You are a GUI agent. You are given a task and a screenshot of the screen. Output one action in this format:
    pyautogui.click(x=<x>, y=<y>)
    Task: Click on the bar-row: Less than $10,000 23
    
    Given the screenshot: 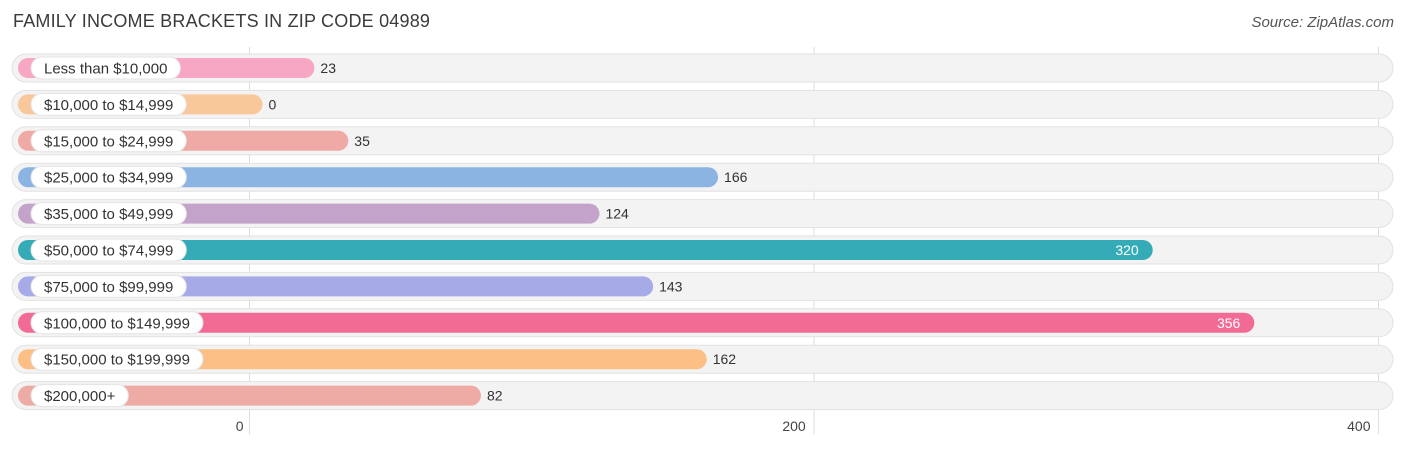 What is the action you would take?
    pyautogui.click(x=702, y=68)
    